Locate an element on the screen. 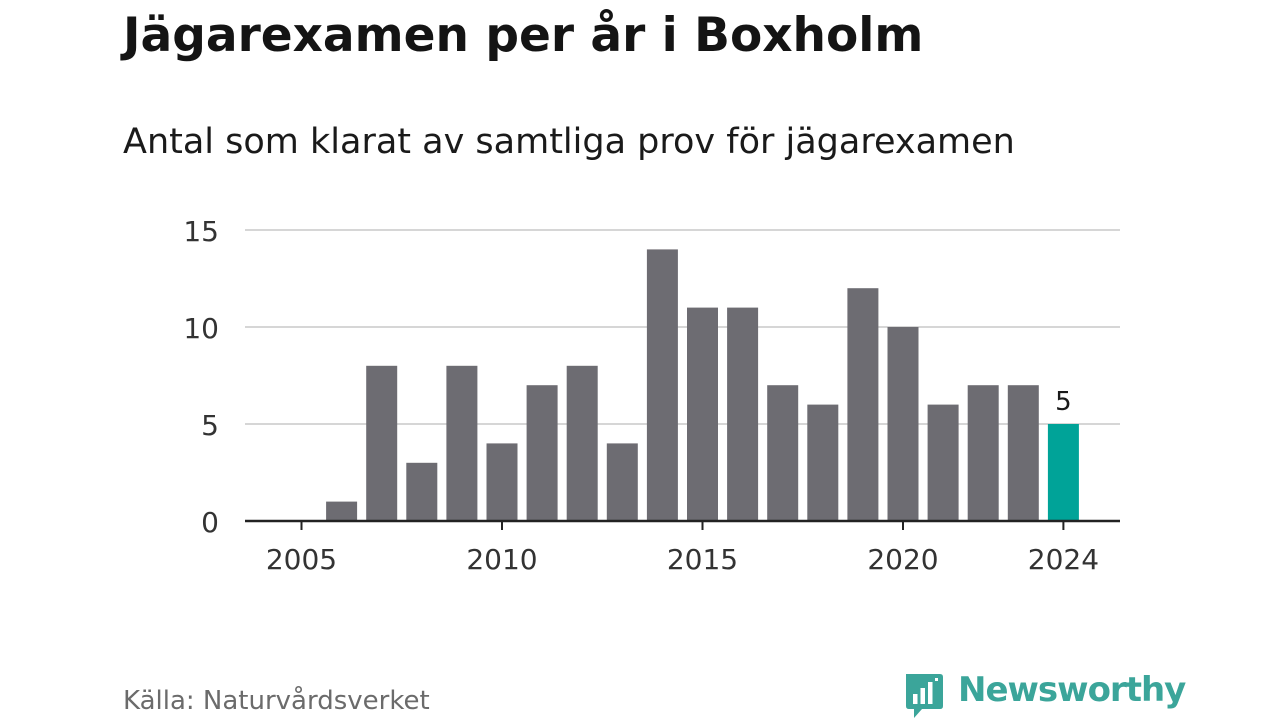 The height and width of the screenshot is (720, 1280). data-label-highlight: 5 is located at coordinates (1063, 402).